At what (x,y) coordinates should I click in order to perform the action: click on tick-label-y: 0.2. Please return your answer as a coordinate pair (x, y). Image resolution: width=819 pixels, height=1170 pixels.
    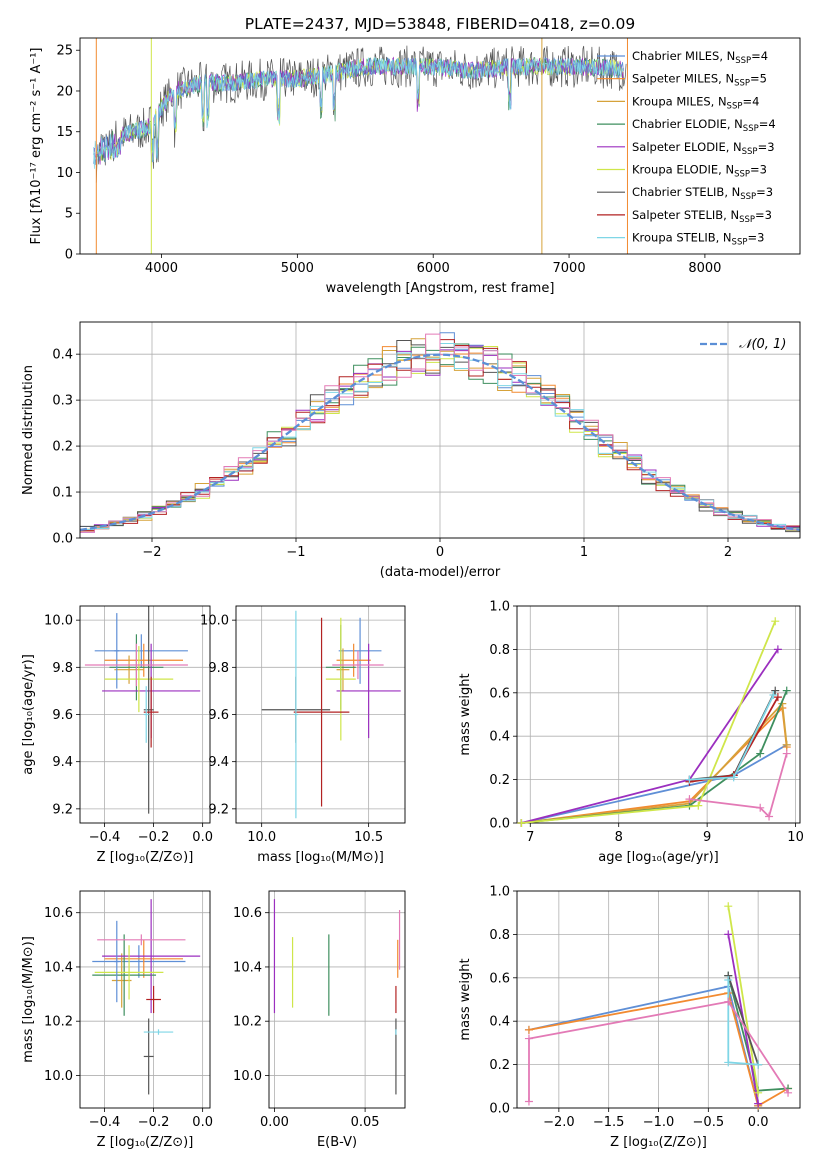
    Looking at the image, I should click on (499, 780).